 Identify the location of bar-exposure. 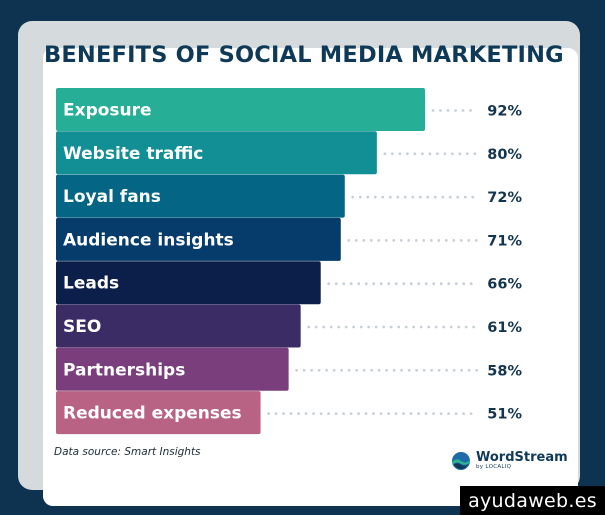
(240, 109).